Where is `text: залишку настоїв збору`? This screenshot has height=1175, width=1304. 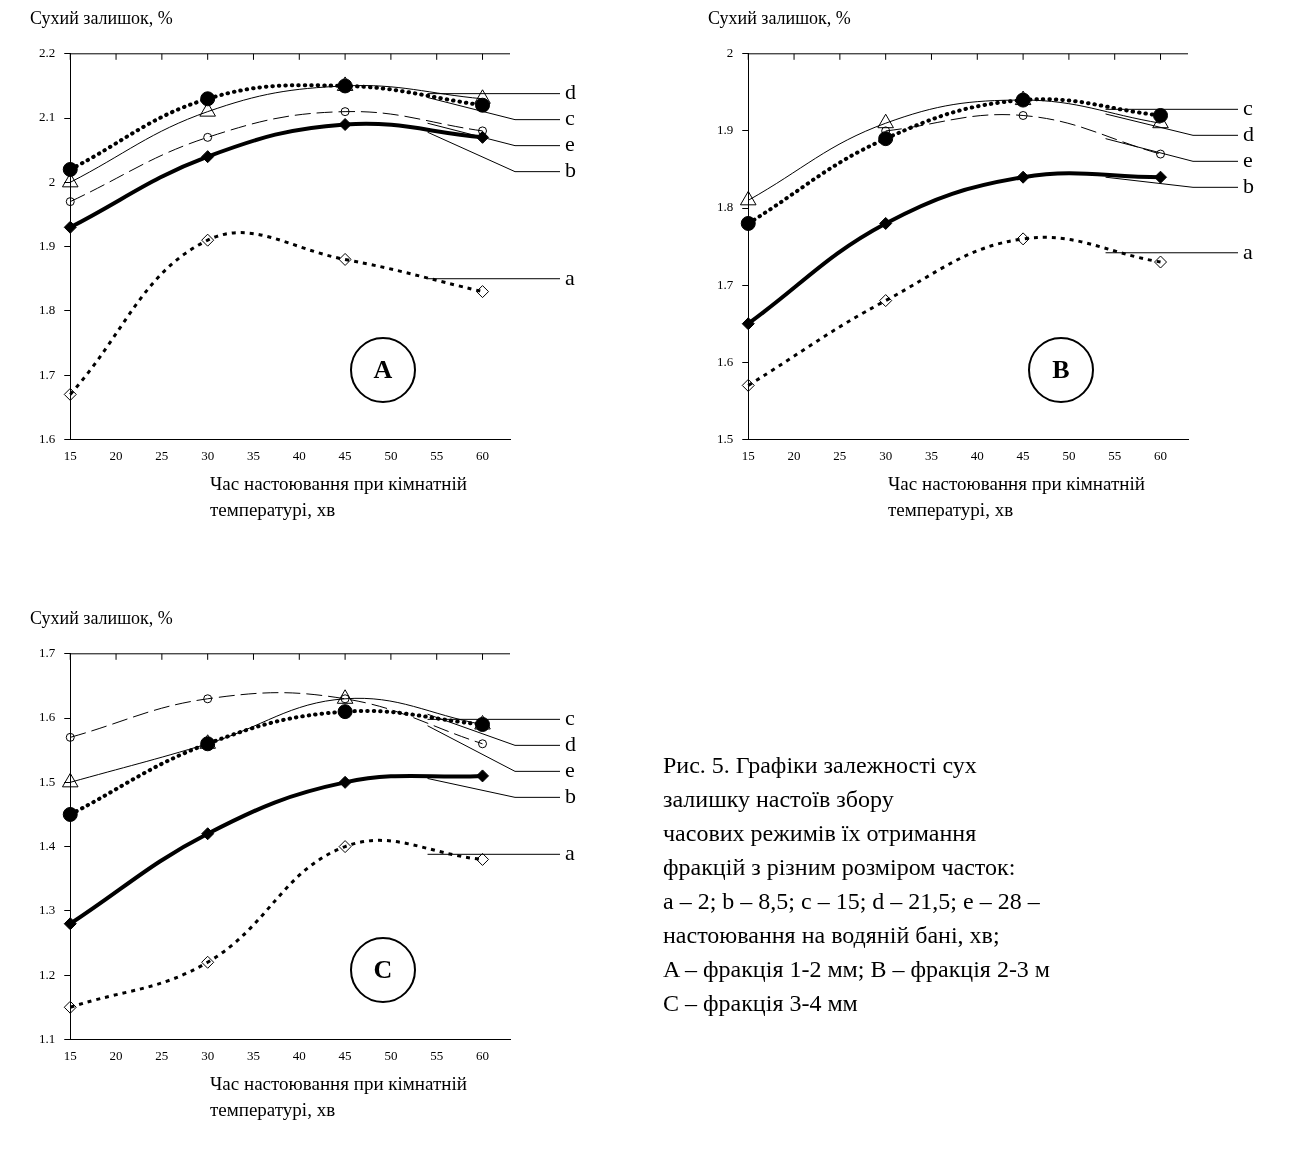 text: залишку настоїв збору is located at coordinates (779, 799).